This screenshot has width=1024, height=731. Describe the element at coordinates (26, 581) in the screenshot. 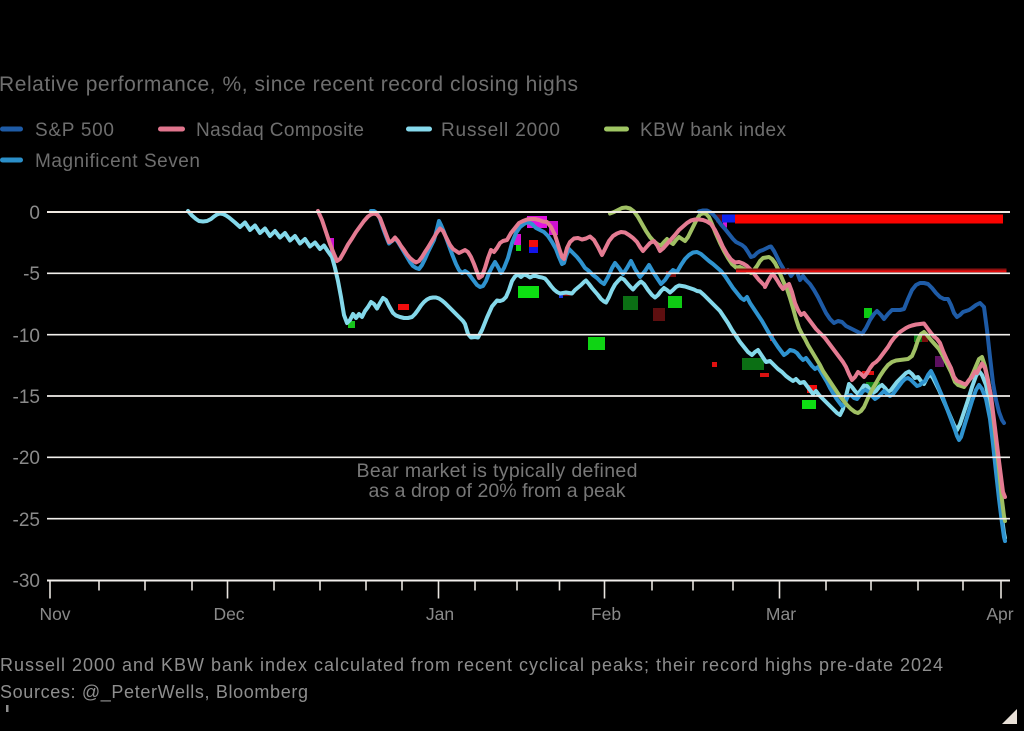

I see `svg-text: -30` at that location.